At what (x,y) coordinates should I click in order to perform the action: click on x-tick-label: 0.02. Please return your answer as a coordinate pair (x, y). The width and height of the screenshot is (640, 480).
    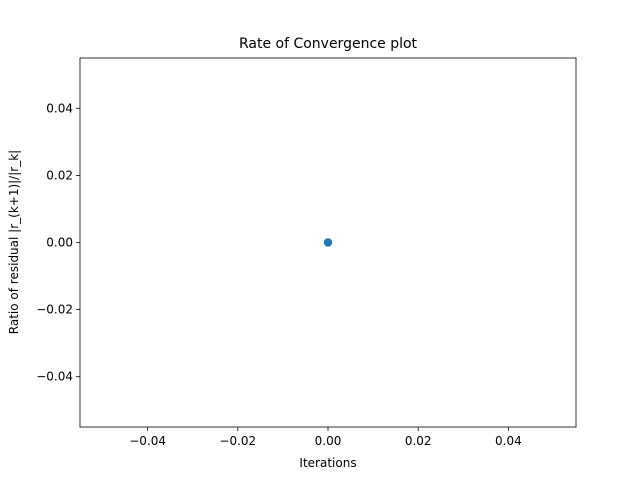
    Looking at the image, I should click on (418, 441).